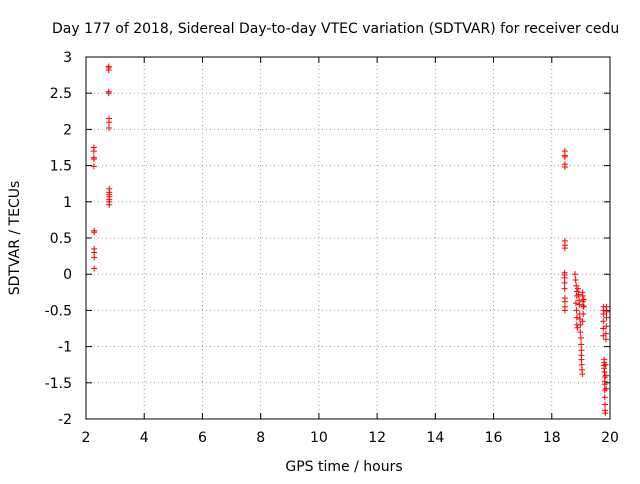  Describe the element at coordinates (61, 94) in the screenshot. I see `y-tick-label: 2.5` at that location.